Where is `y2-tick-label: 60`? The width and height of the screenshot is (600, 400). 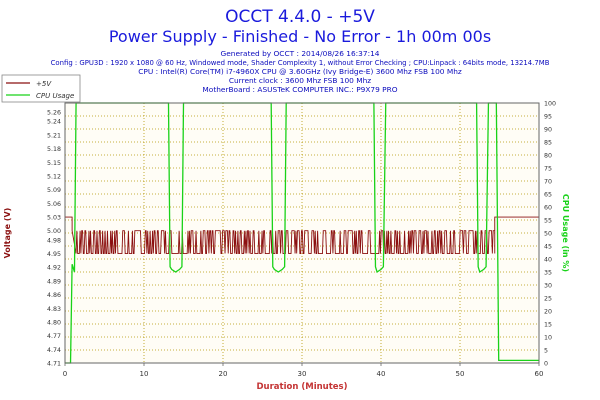 y2-tick-label: 60 is located at coordinates (548, 208).